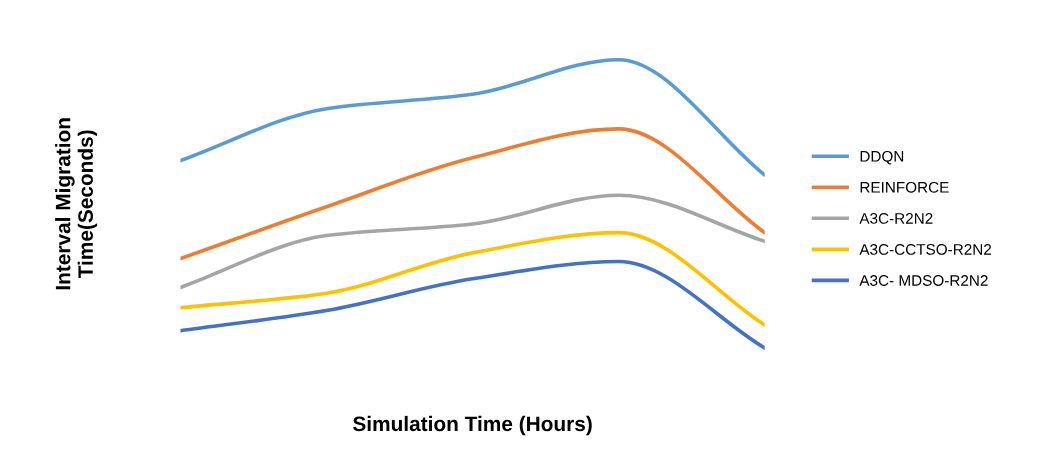 This screenshot has width=1049, height=453. Describe the element at coordinates (76, 204) in the screenshot. I see `y-axis-title: Interval Migration Time(Seconds)` at that location.